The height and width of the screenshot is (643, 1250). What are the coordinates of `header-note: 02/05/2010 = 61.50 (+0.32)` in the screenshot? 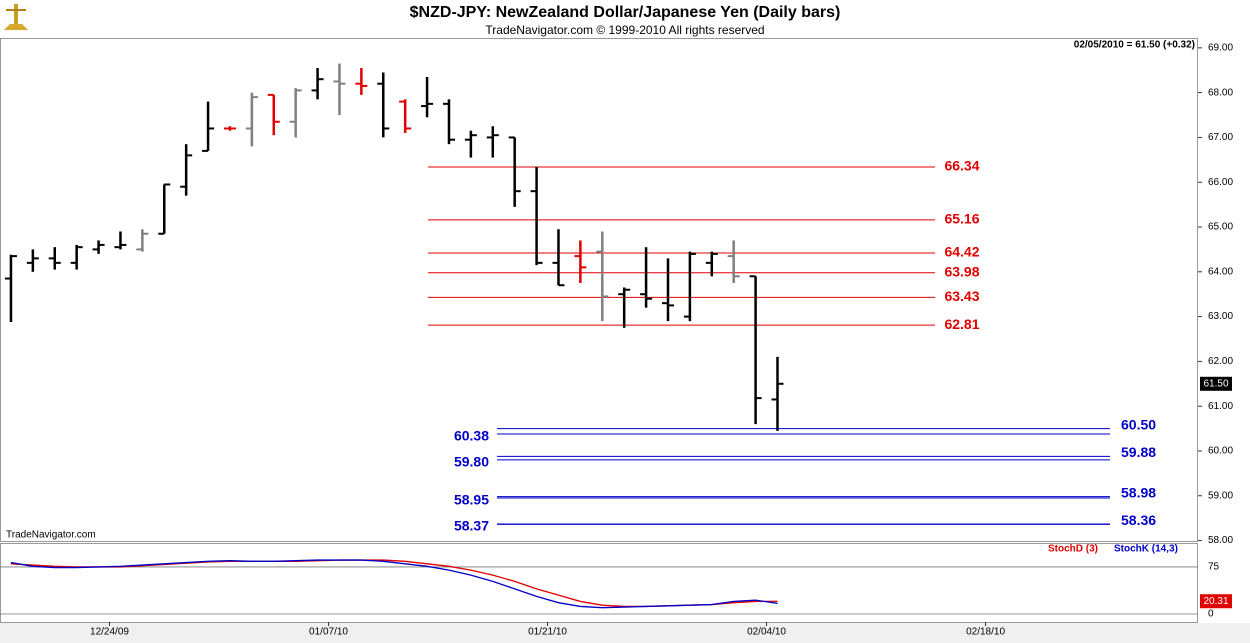 It's located at (1134, 45).